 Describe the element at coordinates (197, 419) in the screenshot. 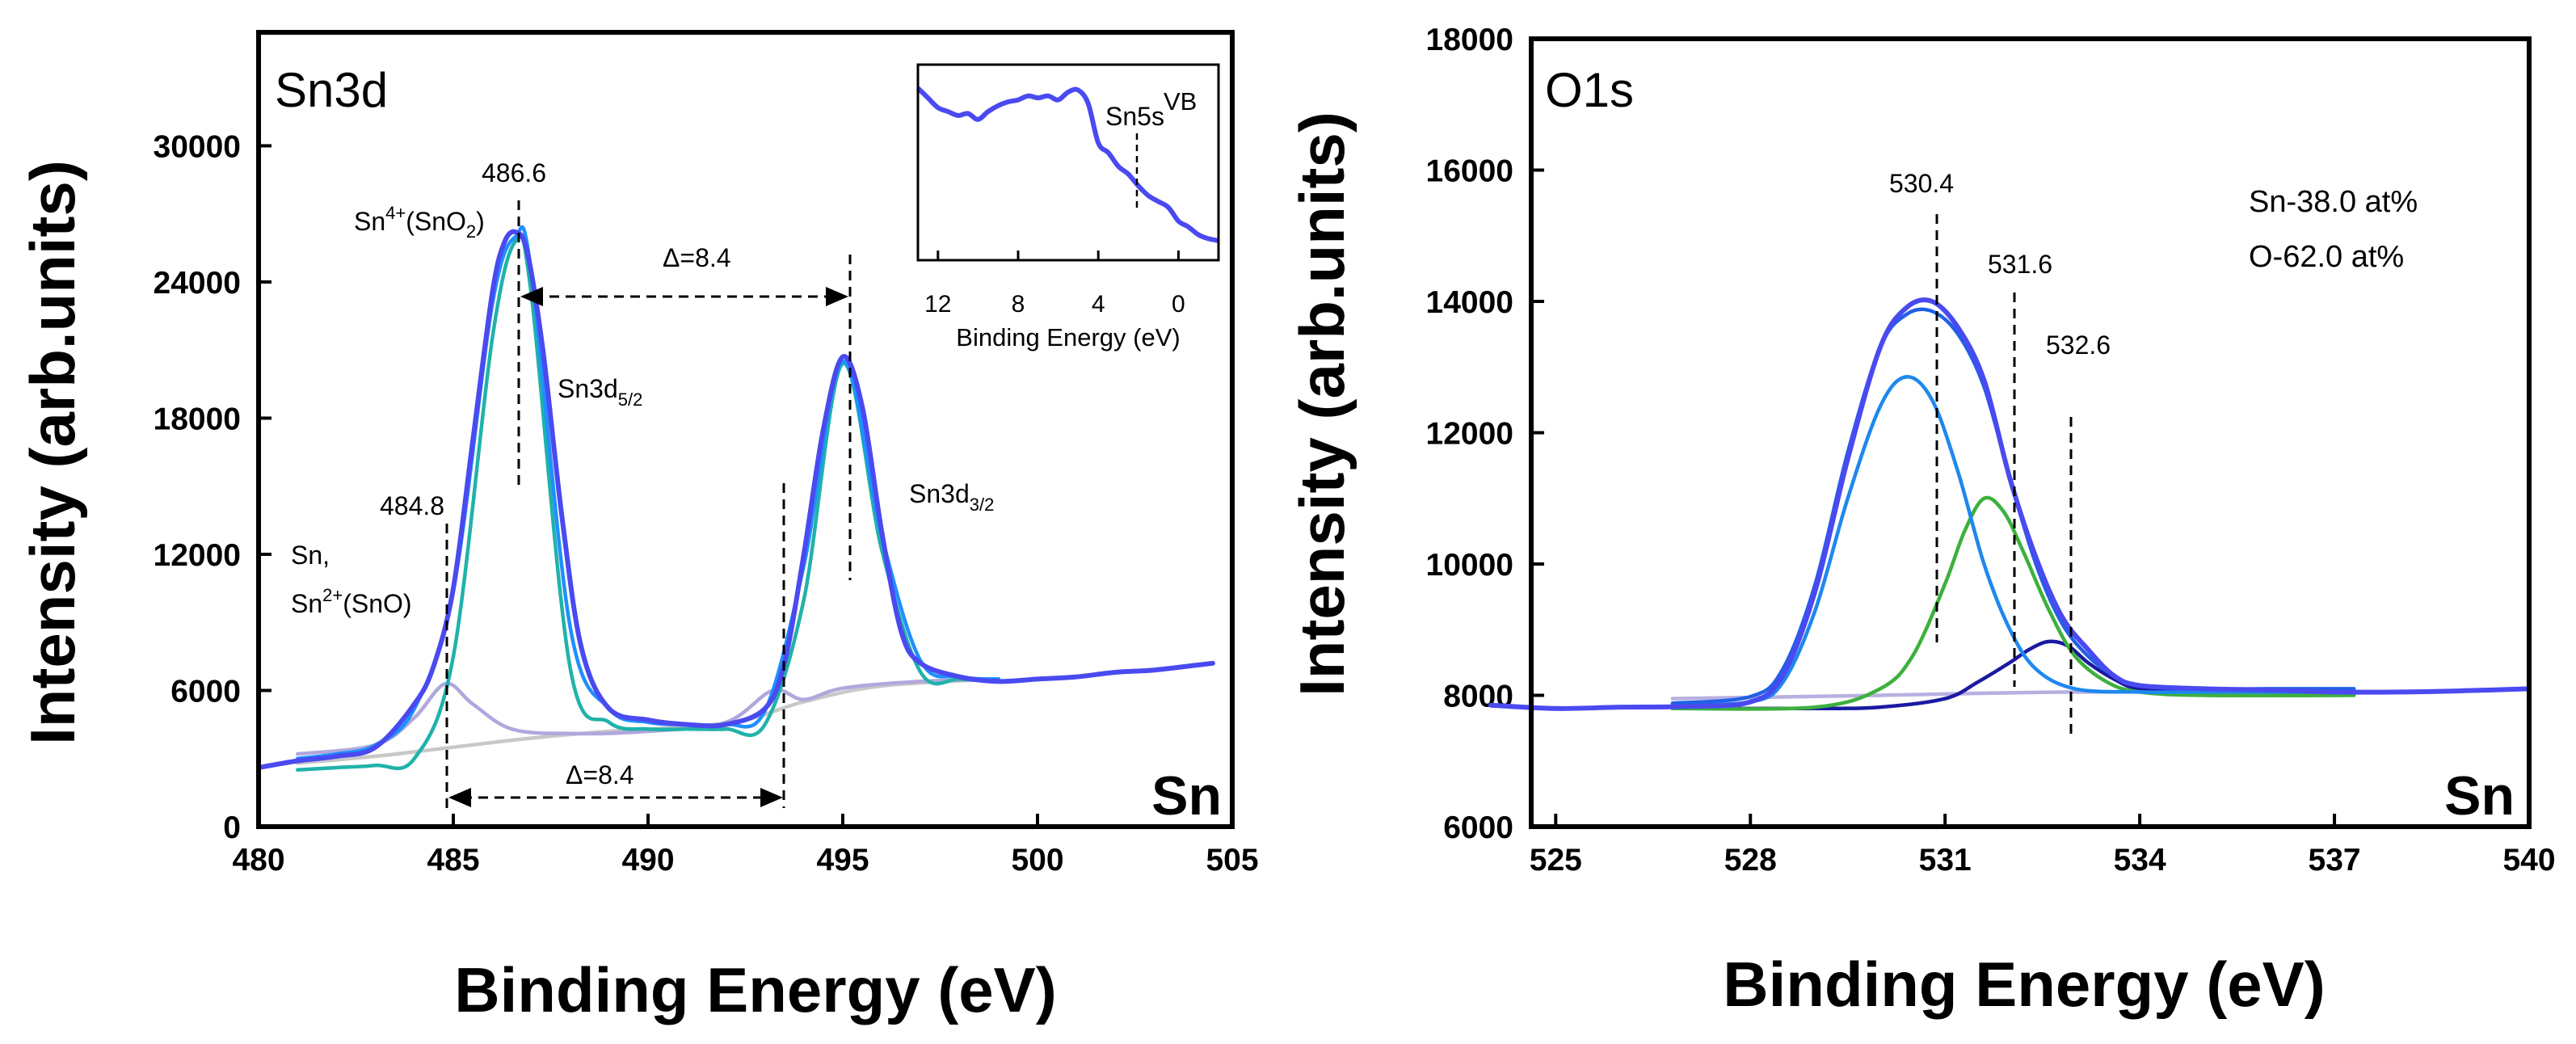

I see `sn3d-ytick-label: 18000` at that location.